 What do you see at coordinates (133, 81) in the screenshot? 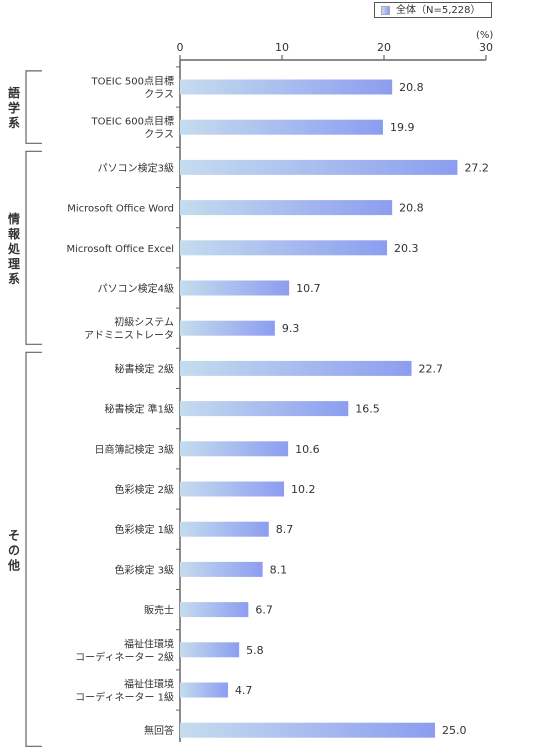
I see `category-label: TOEIC 500点目標` at bounding box center [133, 81].